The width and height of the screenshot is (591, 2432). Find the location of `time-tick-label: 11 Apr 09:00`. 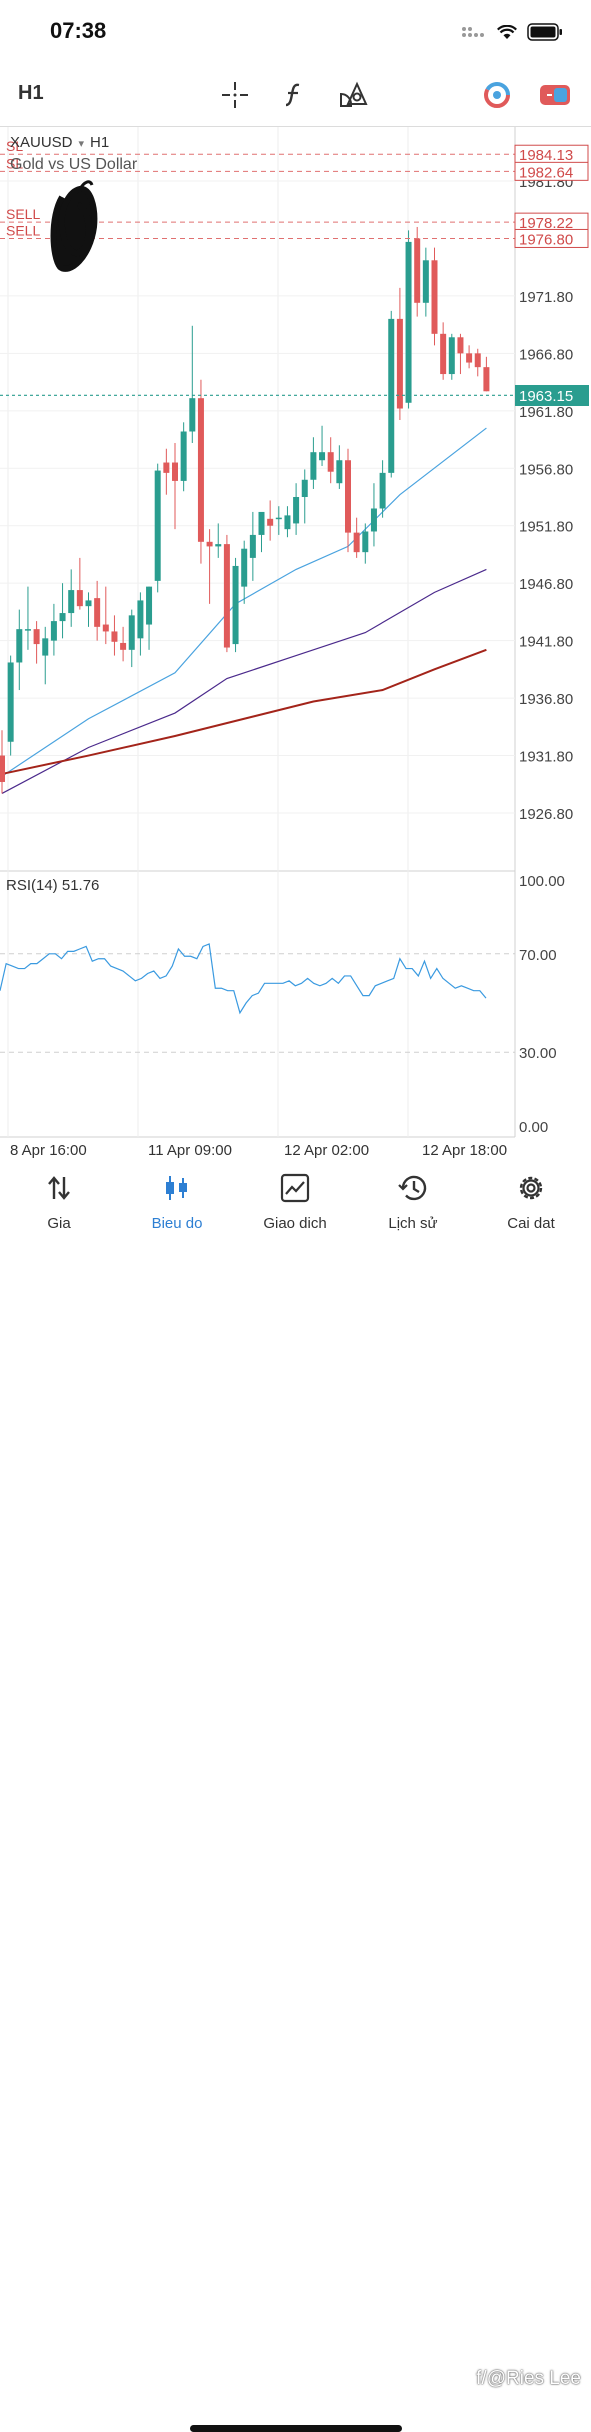

time-tick-label: 11 Apr 09:00 is located at coordinates (190, 1150).